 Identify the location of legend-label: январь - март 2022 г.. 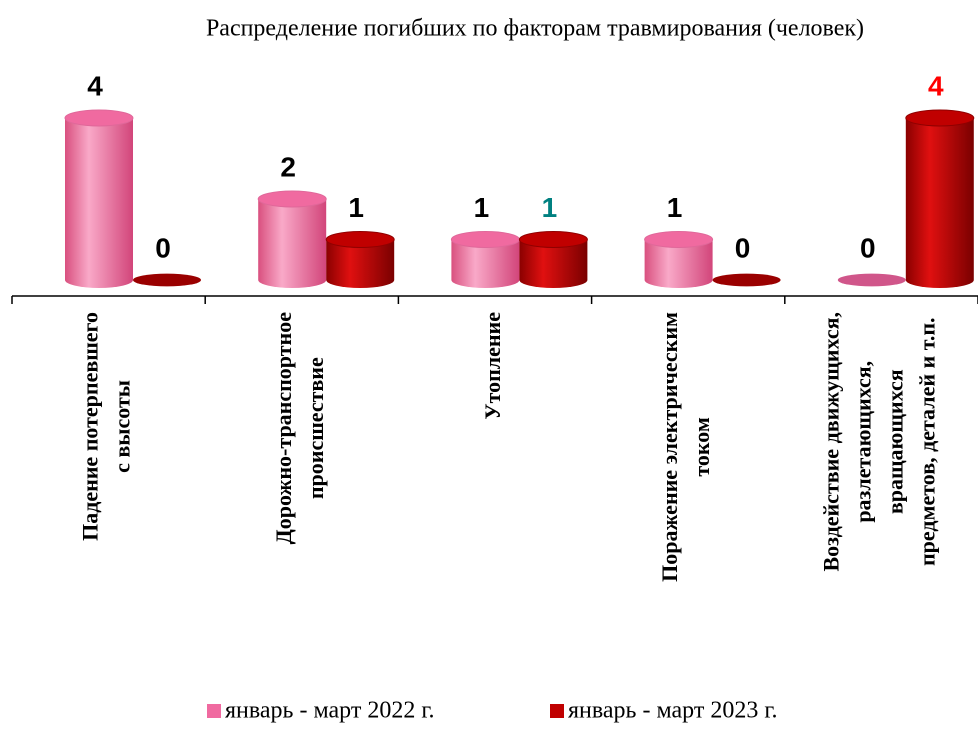
(329, 711).